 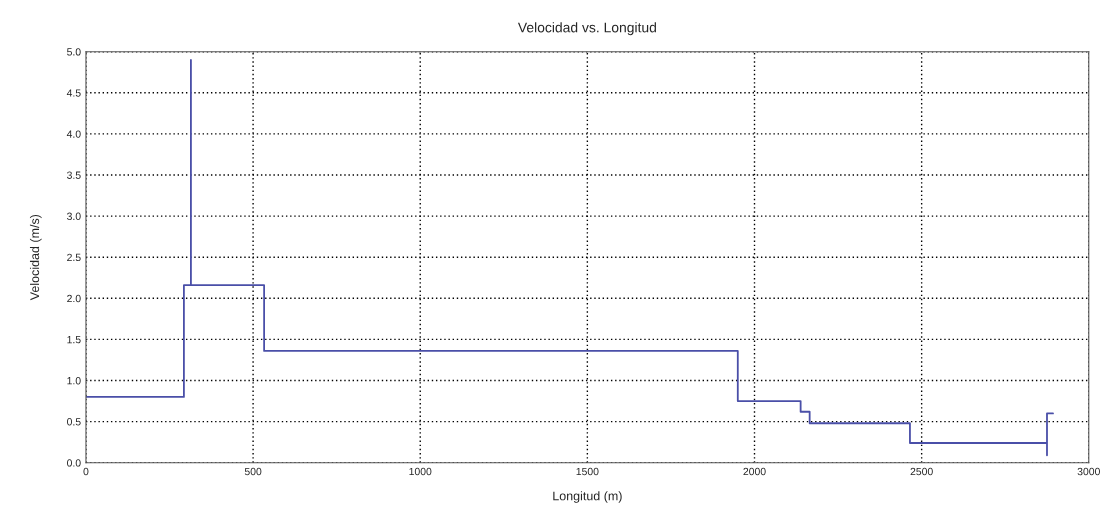 What do you see at coordinates (74, 257) in the screenshot?
I see `y-tick-label: 2.5` at bounding box center [74, 257].